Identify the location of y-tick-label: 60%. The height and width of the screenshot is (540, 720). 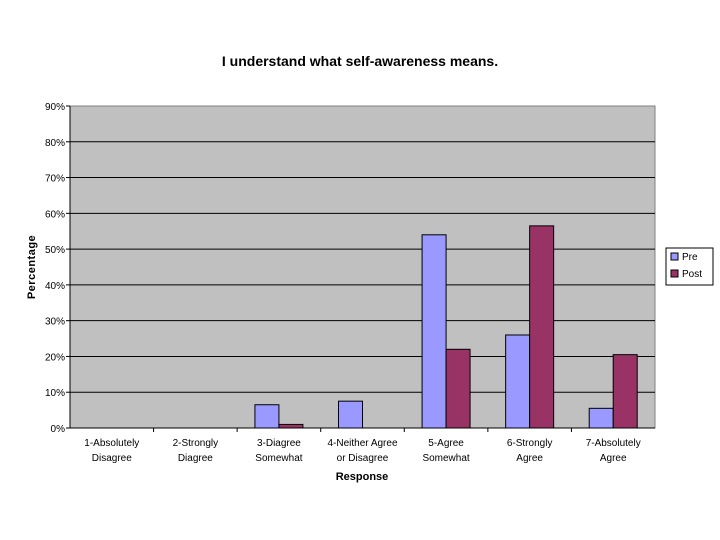
(55, 214).